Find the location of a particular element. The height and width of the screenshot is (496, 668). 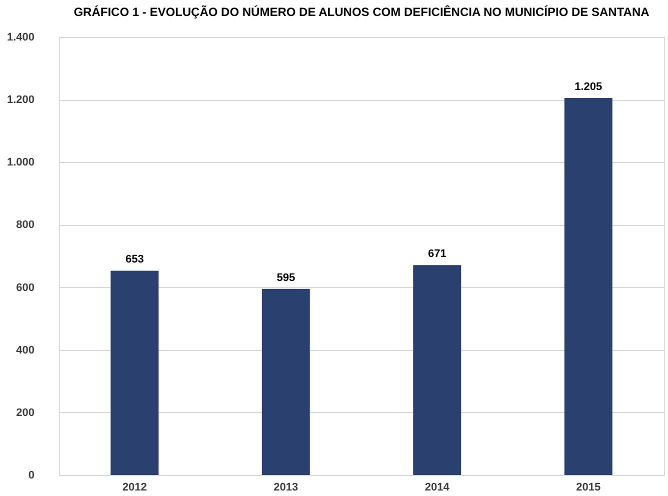

y-tick-label: 1.200 is located at coordinates (20, 100).